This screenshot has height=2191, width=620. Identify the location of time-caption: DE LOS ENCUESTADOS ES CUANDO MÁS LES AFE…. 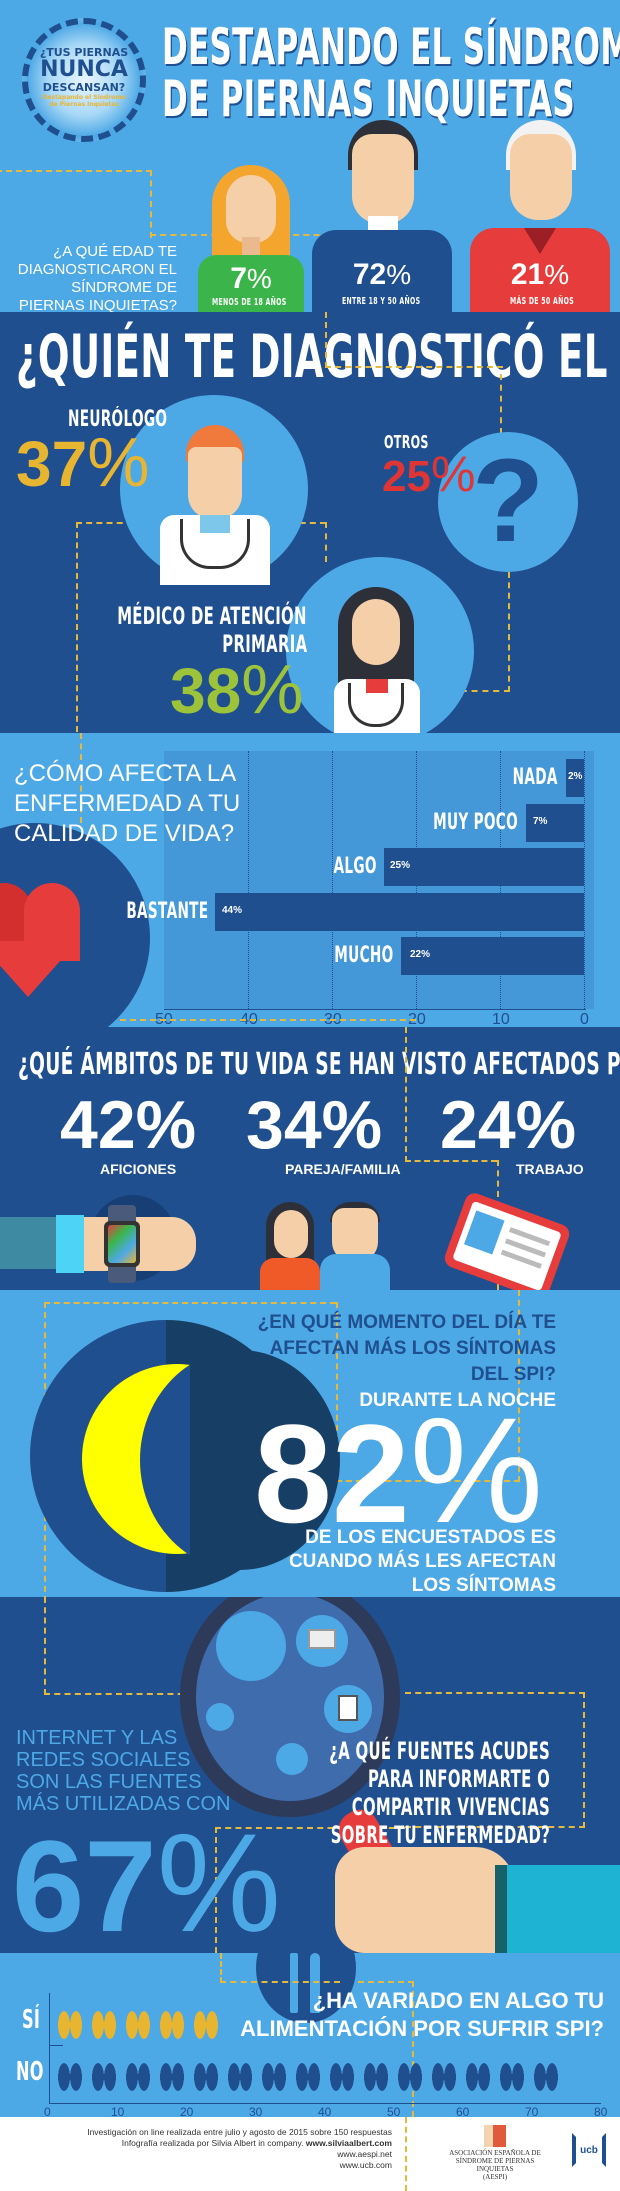
(422, 1561).